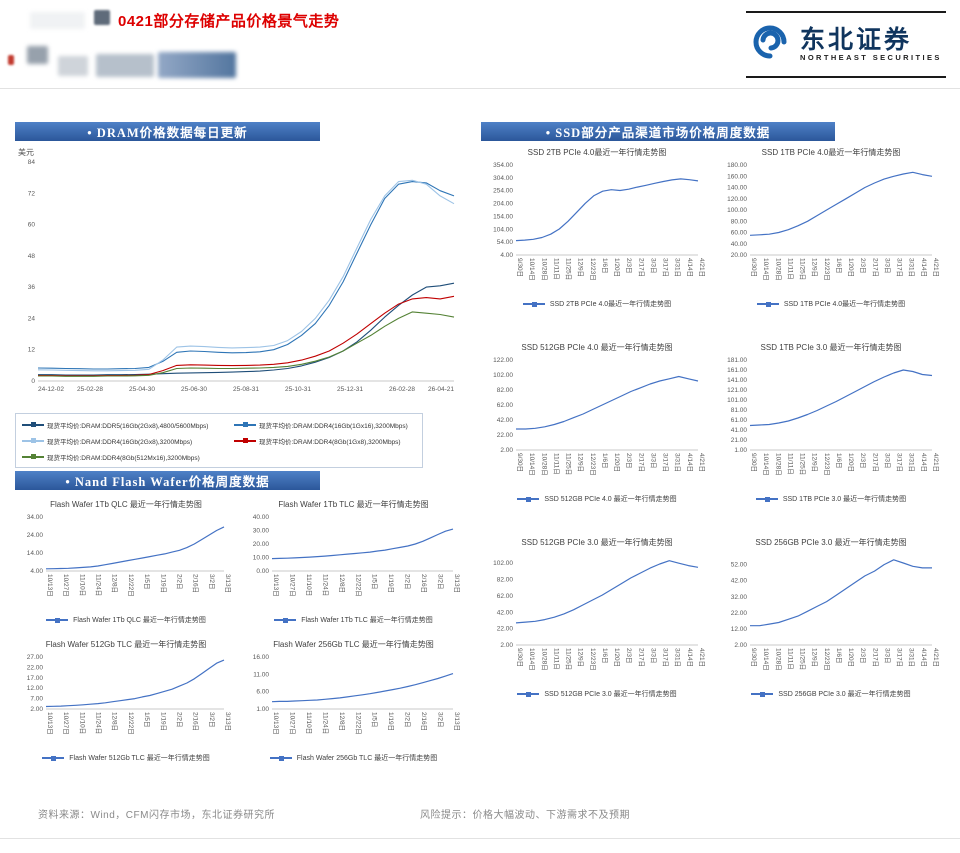 This screenshot has height=853, width=960. What do you see at coordinates (739, 244) in the screenshot?
I see `svg-text: 40.00` at bounding box center [739, 244].